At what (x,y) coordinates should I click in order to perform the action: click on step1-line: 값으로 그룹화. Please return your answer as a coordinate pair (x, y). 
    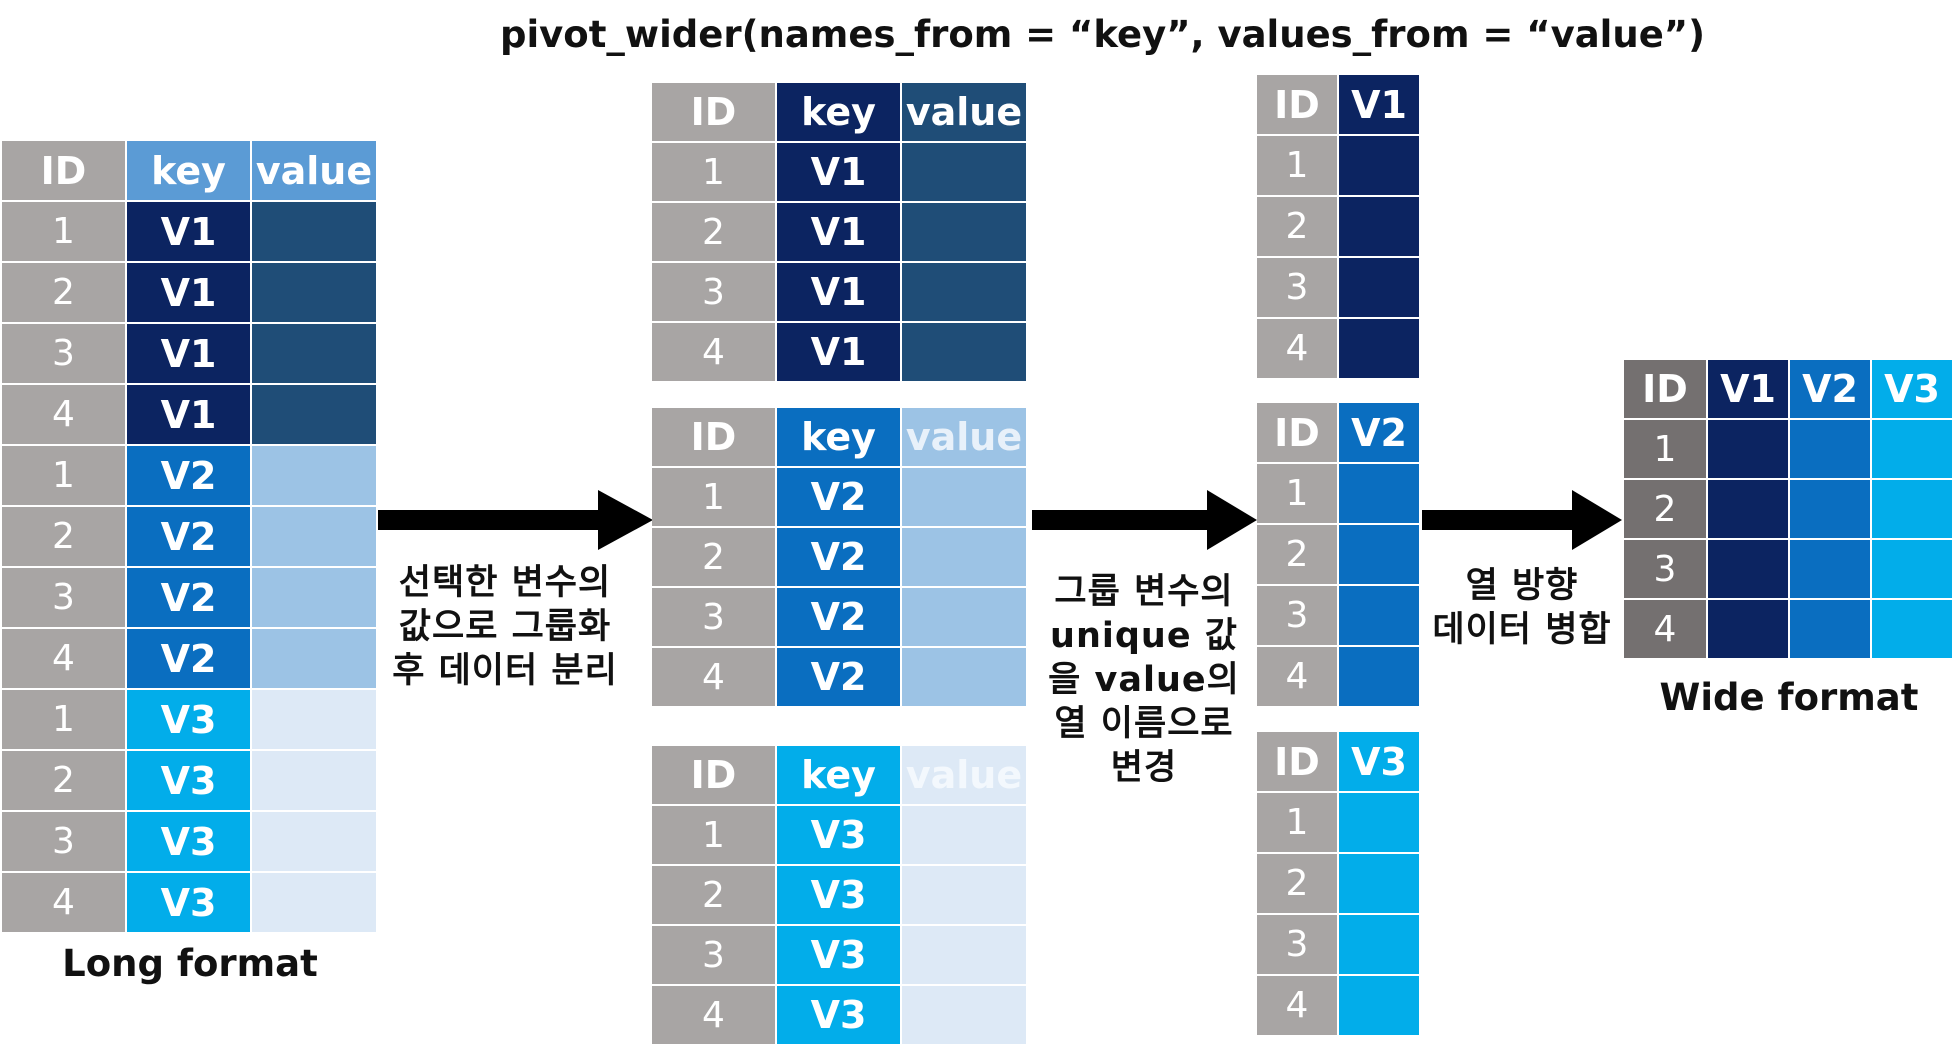
    Looking at the image, I should click on (505, 627).